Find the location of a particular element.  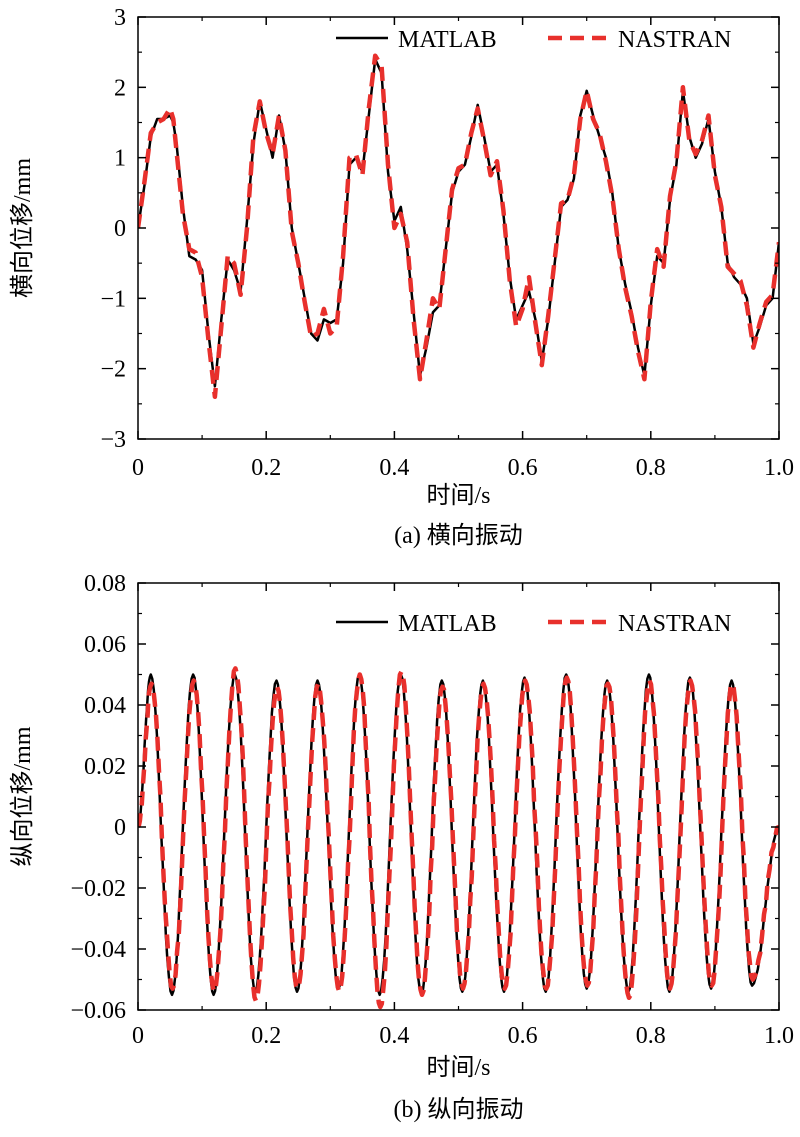

y-tick-label: −1 is located at coordinates (113, 299).